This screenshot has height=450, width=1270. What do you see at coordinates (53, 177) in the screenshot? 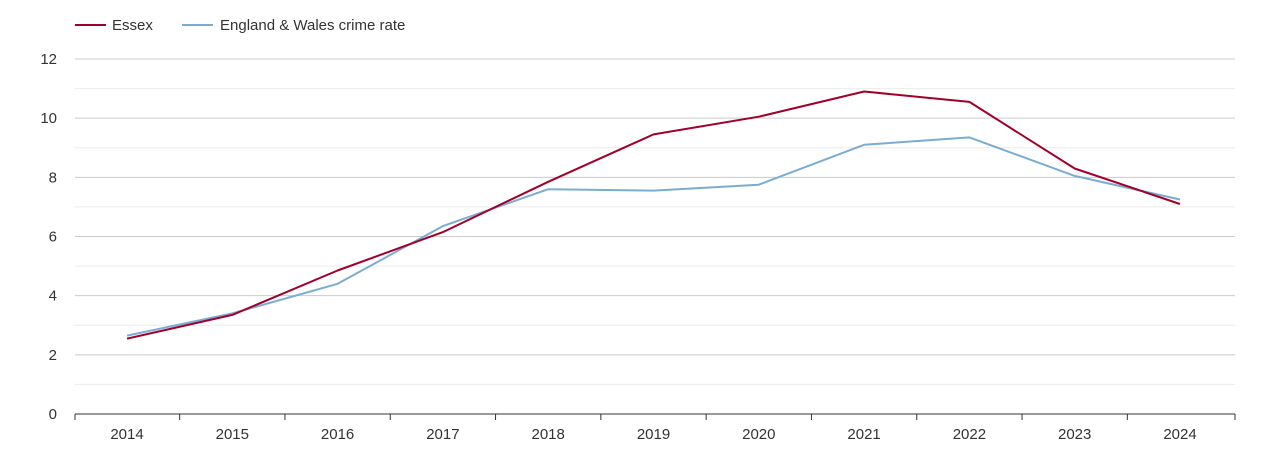
I see `y-tick-label: 8` at bounding box center [53, 177].